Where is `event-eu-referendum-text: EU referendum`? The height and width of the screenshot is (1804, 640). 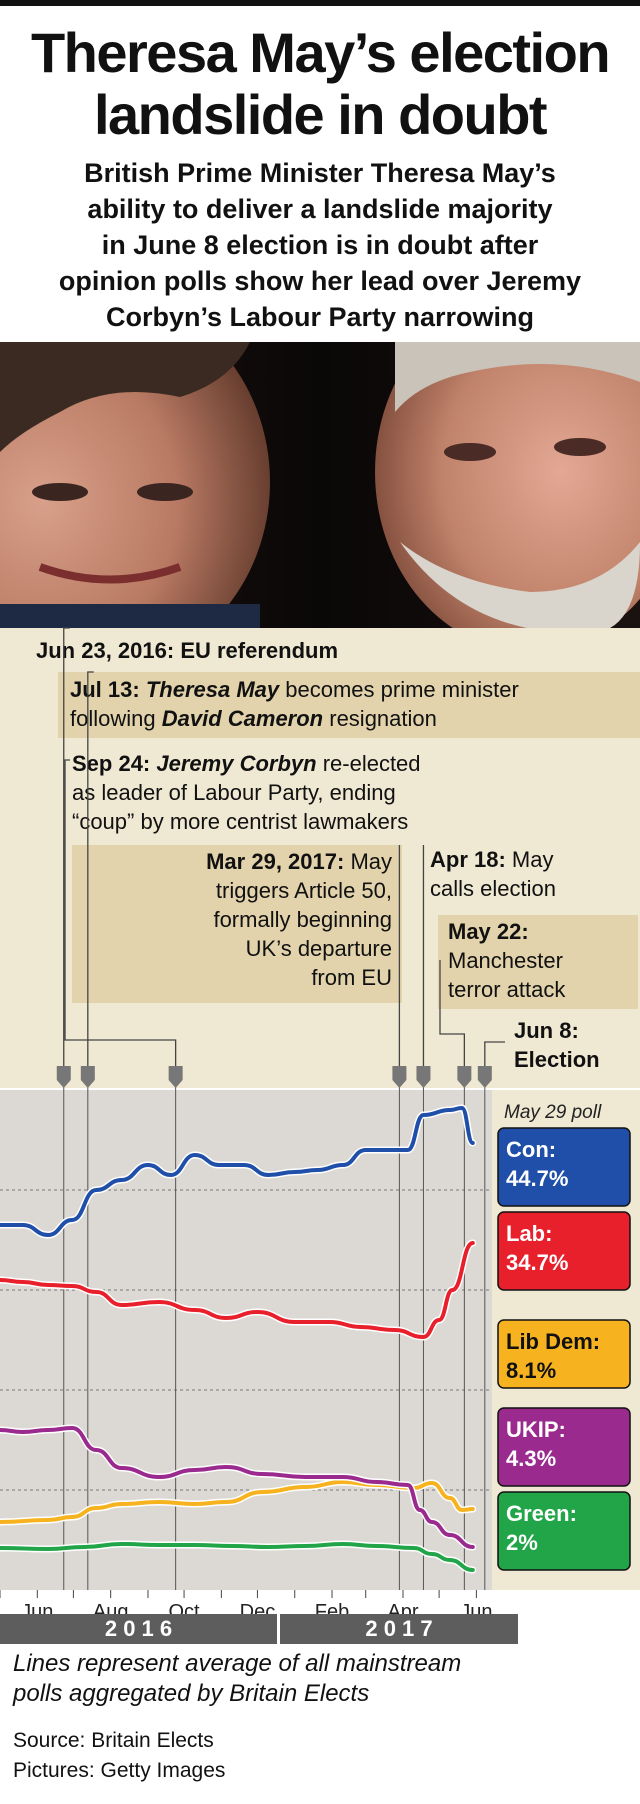 event-eu-referendum-text: EU referendum is located at coordinates (259, 650).